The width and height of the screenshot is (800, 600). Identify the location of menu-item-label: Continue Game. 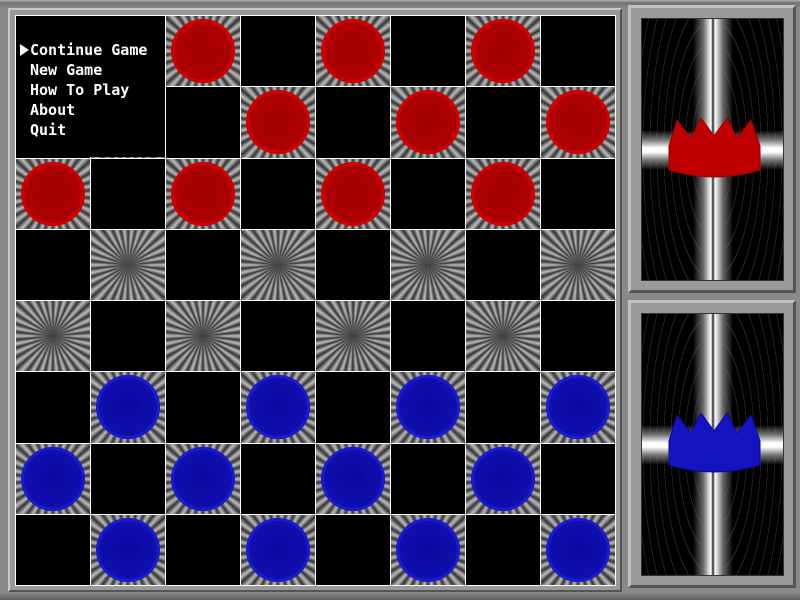
(89, 50).